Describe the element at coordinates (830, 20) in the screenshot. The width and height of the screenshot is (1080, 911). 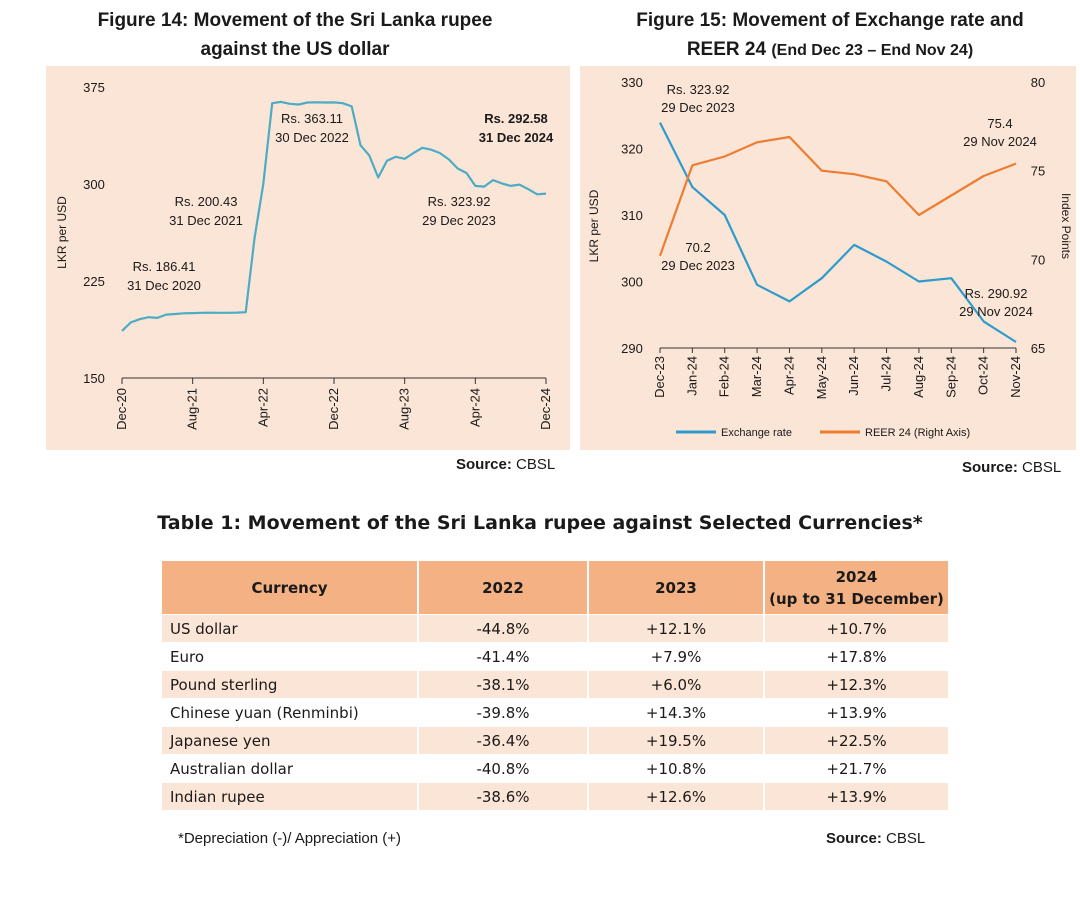
I see `figure15-title-line1: Figure 15: Movement of Exchange rate and` at that location.